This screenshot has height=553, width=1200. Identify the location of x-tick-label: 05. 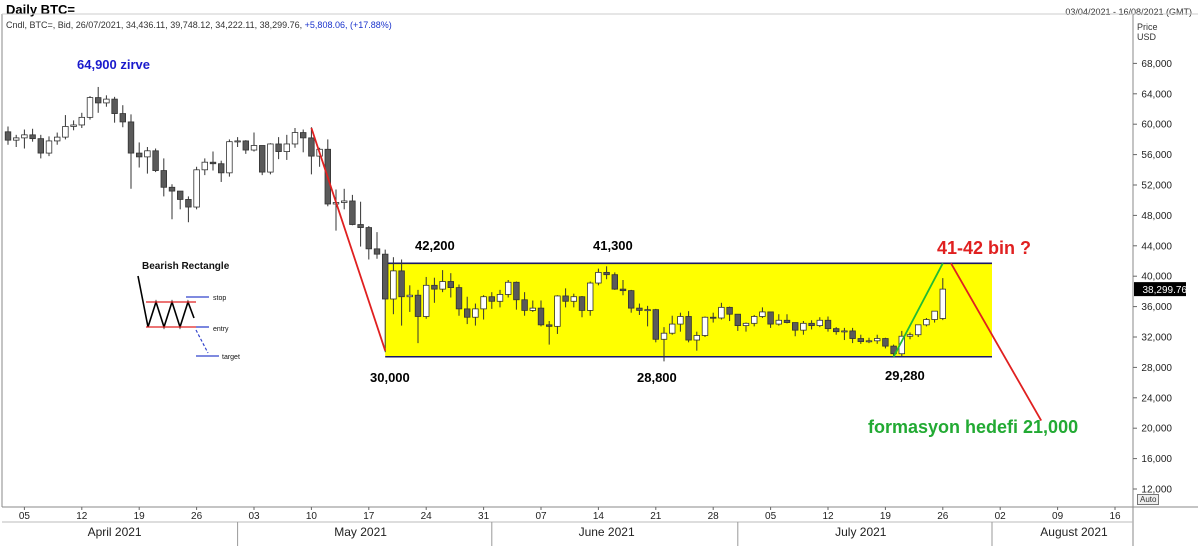
(771, 516).